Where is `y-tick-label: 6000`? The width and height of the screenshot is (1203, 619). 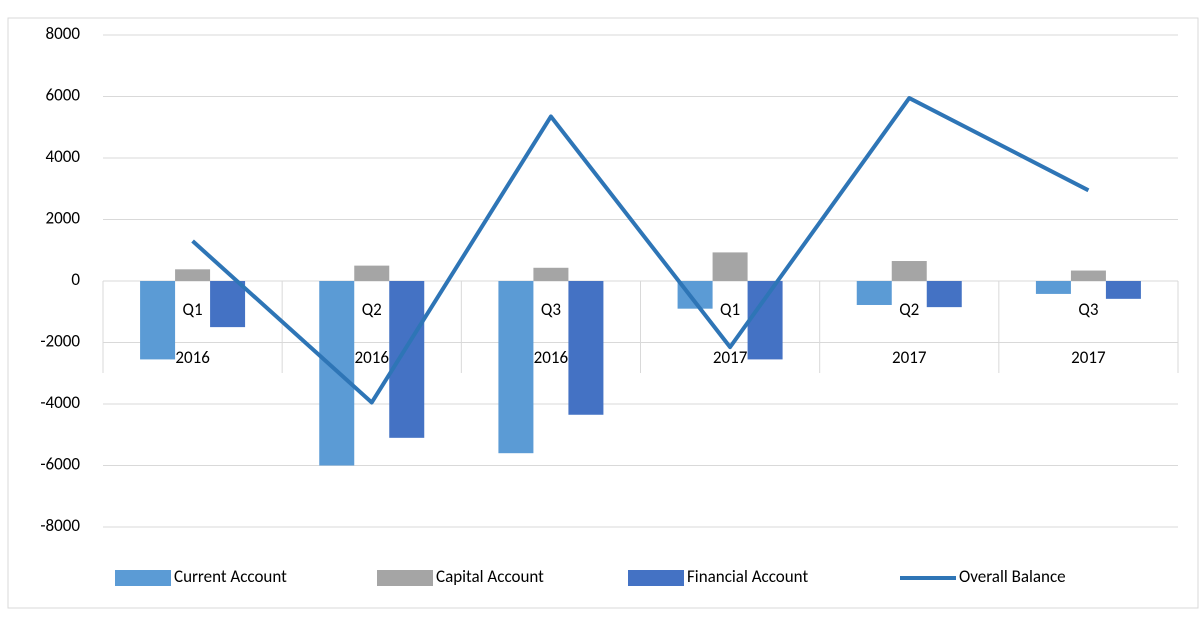 y-tick-label: 6000 is located at coordinates (63, 95).